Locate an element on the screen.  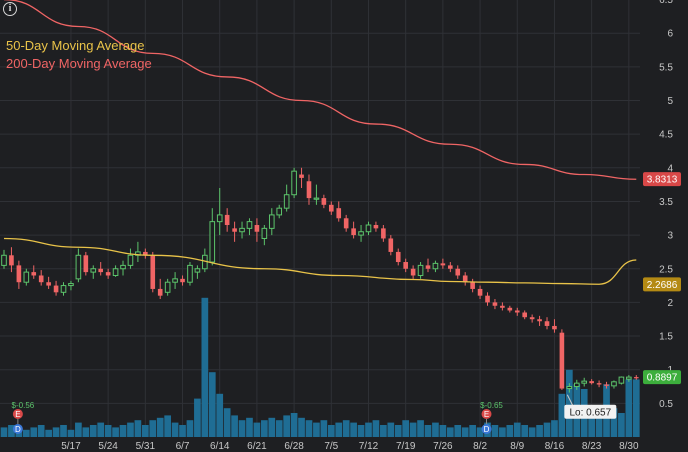
x-tick-label: 8/2 is located at coordinates (480, 446).